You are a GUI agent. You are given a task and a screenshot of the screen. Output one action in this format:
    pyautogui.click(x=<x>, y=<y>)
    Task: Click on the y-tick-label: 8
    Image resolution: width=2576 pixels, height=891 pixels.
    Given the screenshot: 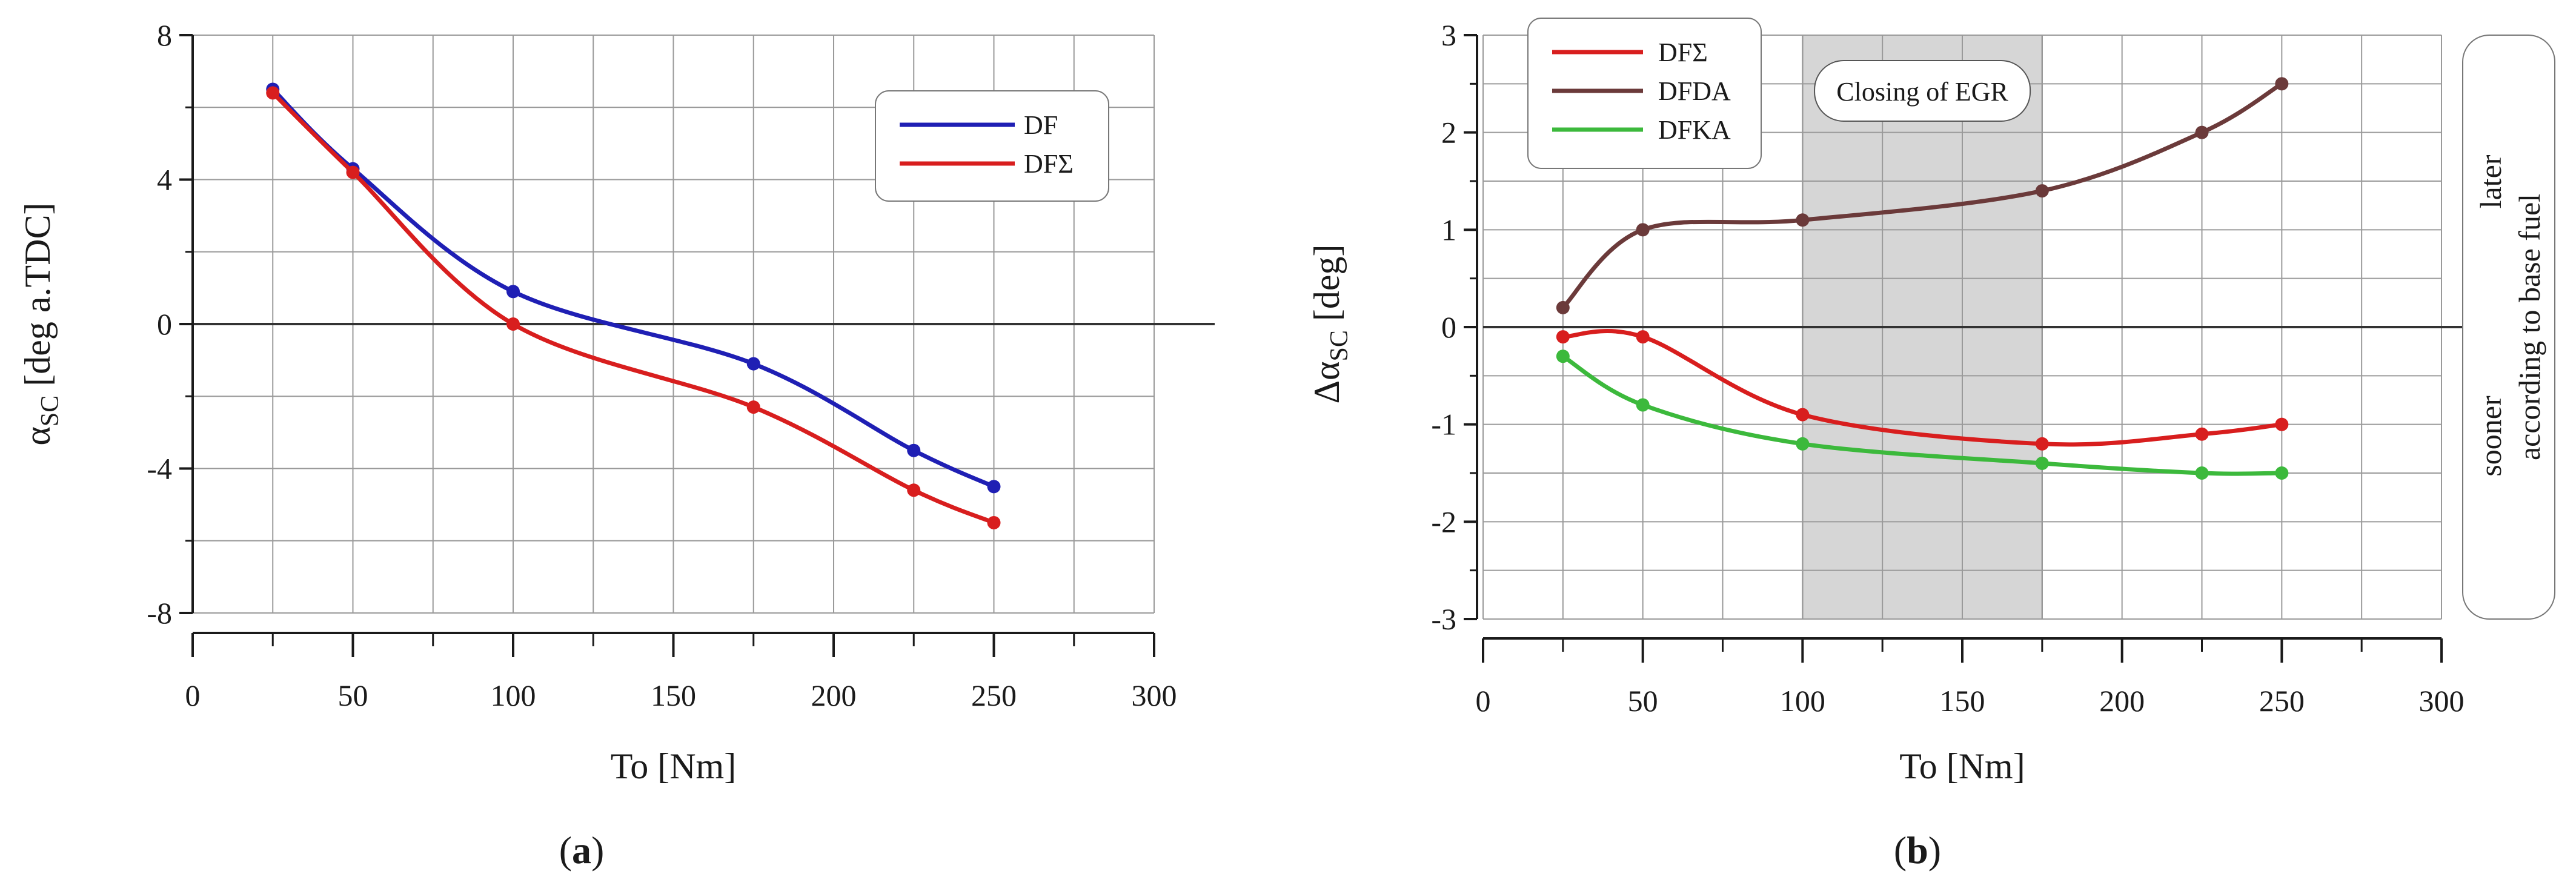 What is the action you would take?
    pyautogui.click(x=164, y=35)
    